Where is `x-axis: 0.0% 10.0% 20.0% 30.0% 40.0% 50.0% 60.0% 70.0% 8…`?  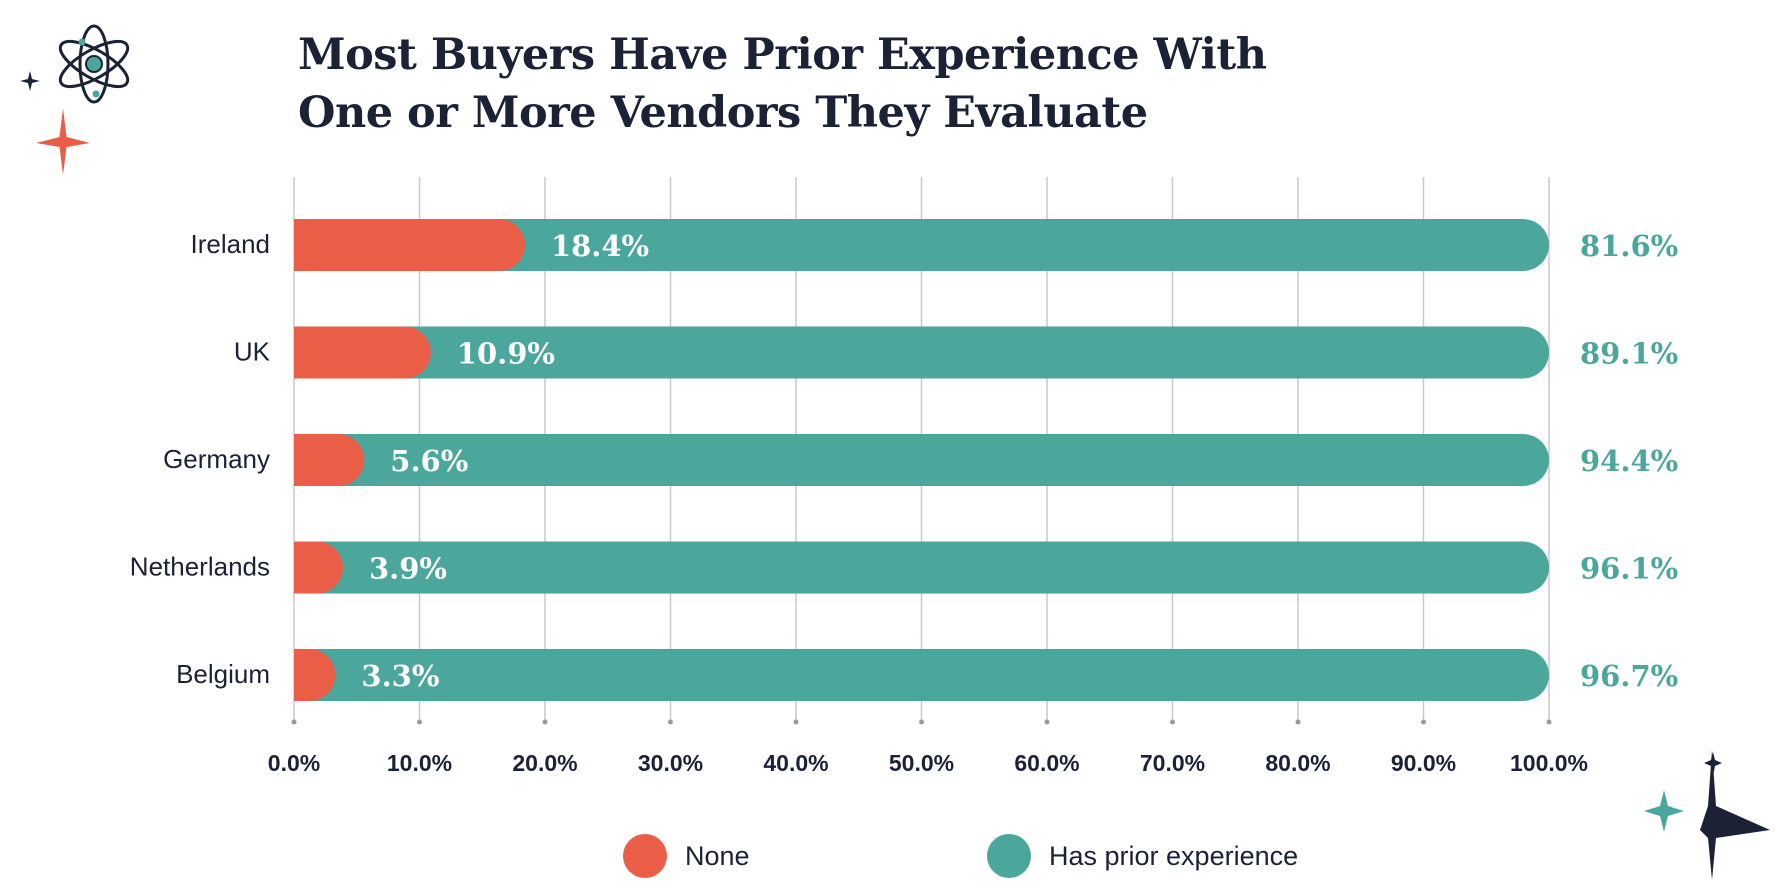
x-axis: 0.0% 10.0% 20.0% 30.0% 40.0% 50.0% 60.0% 70.0% 8… is located at coordinates (928, 747).